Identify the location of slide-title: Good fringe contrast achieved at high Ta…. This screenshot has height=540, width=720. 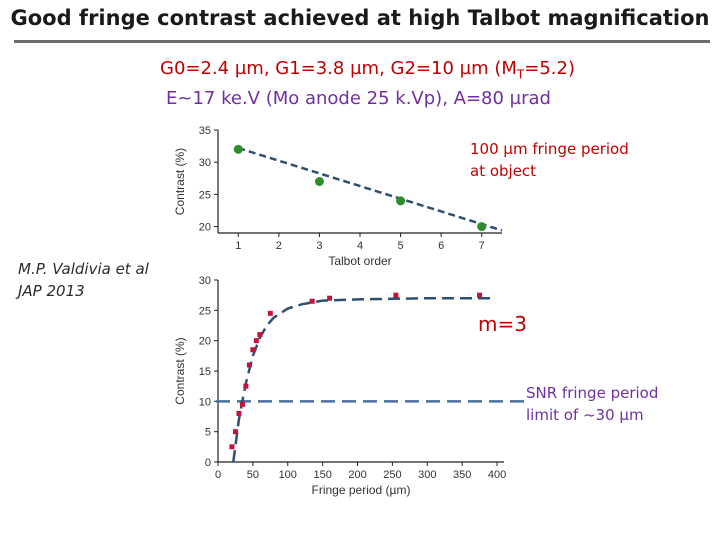
(360, 18).